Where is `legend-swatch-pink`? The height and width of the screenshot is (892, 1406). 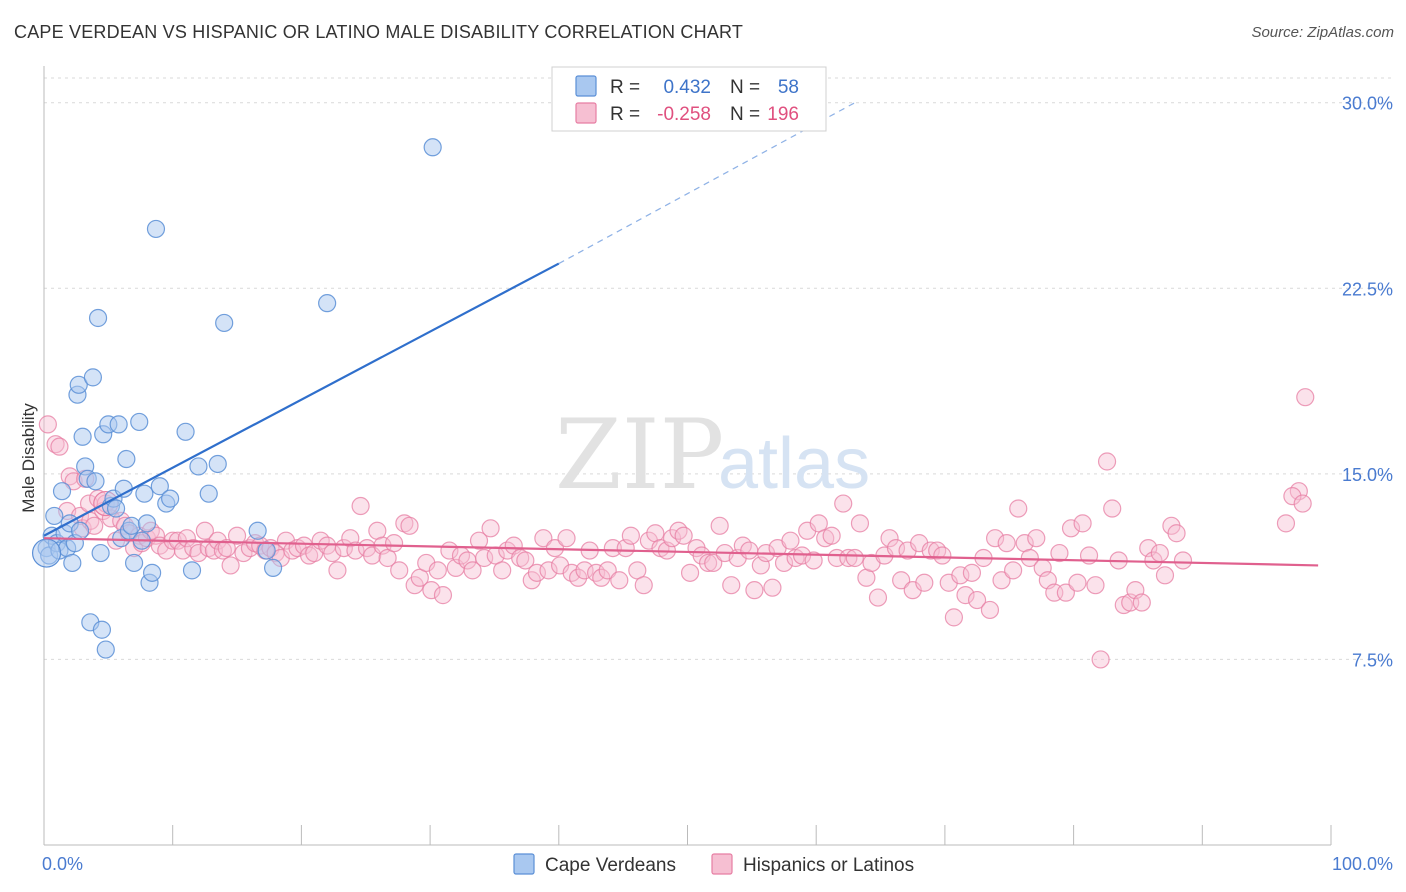
legend-swatch-pink is located at coordinates (586, 113).